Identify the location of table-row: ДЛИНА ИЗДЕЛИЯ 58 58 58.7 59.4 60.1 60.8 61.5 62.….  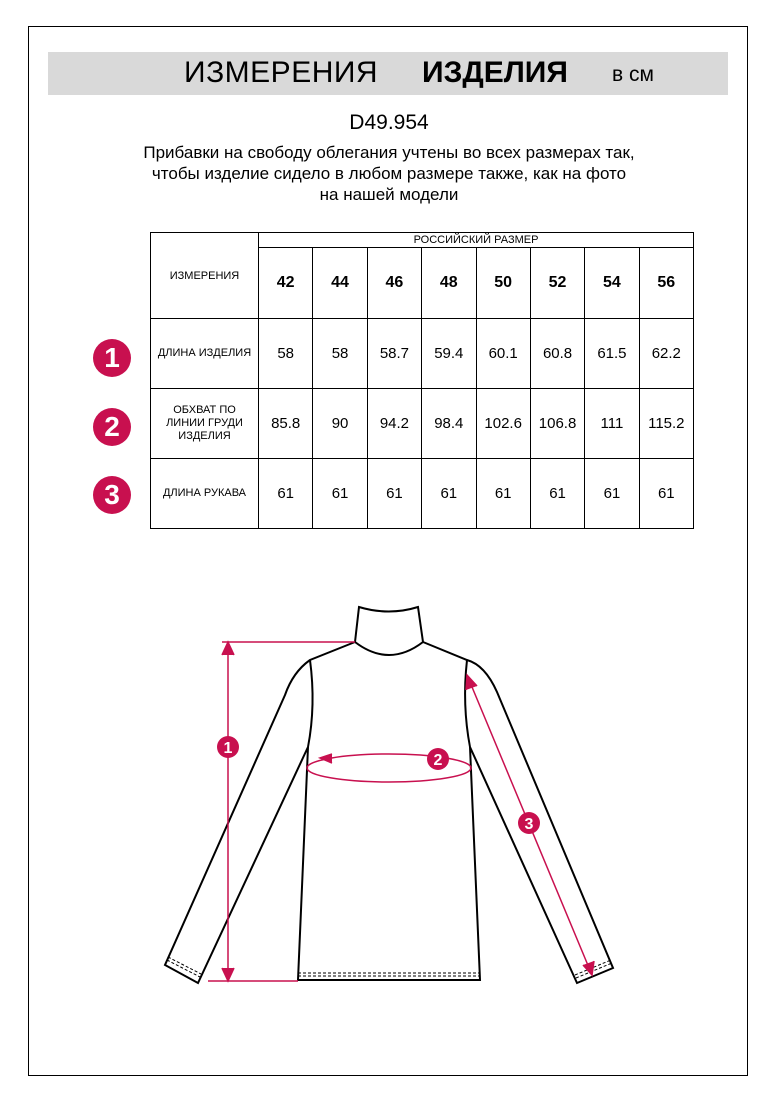
(422, 353).